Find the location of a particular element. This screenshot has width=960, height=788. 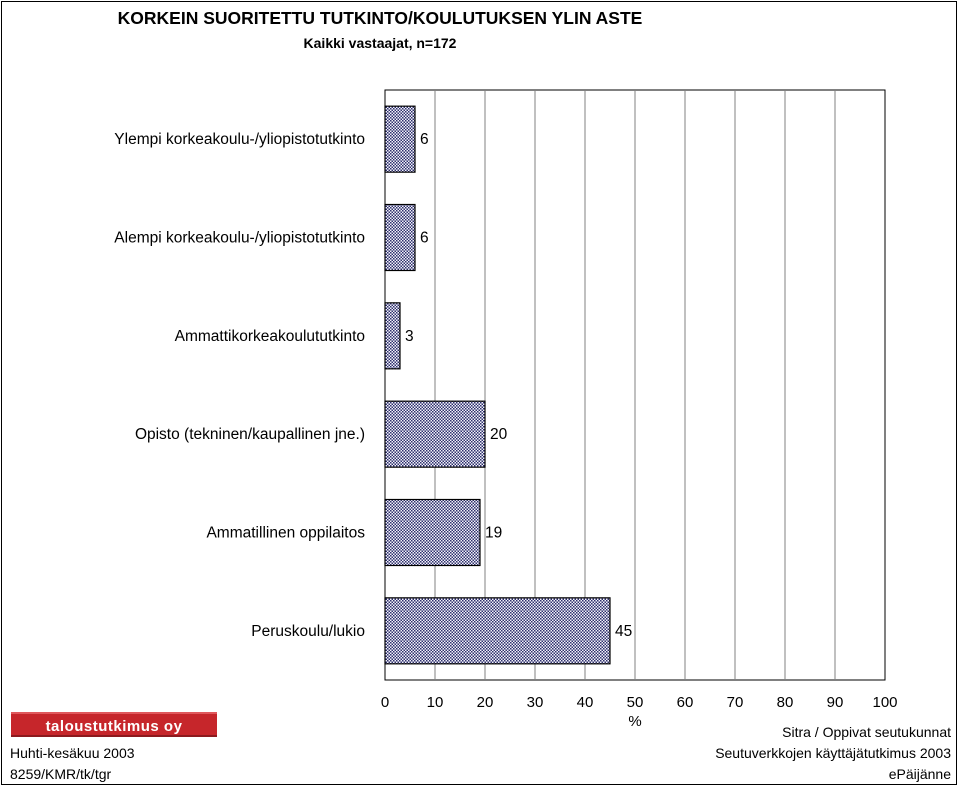

category-label: Ammattikorkeakoulututkinto is located at coordinates (270, 336).